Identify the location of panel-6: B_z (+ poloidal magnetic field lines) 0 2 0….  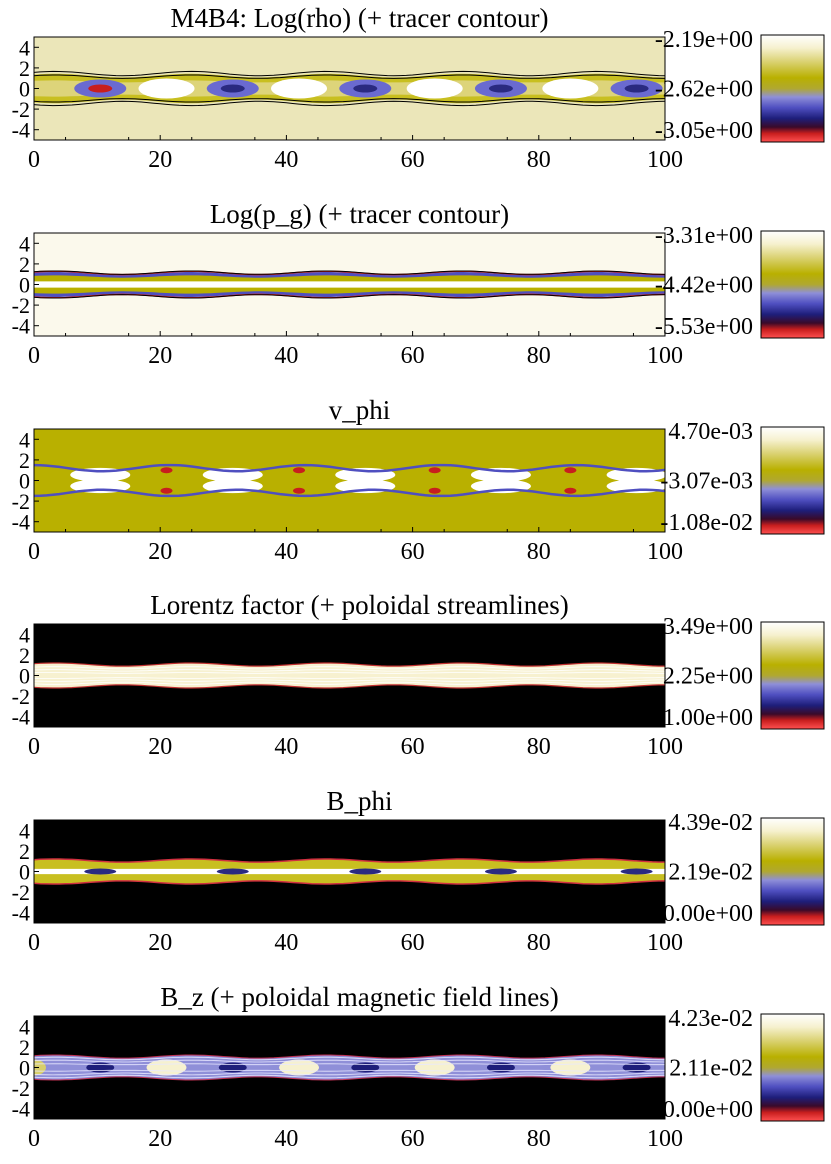
(418, 1067).